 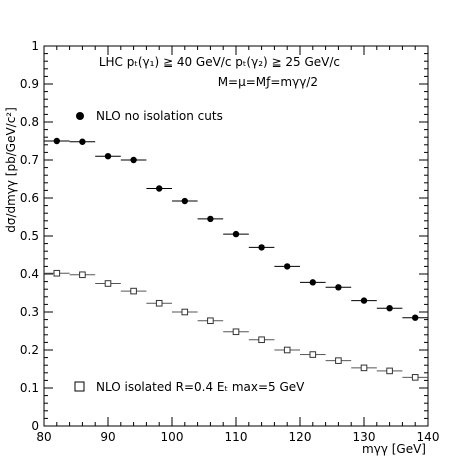 What do you see at coordinates (29, 236) in the screenshot?
I see `y-tick-label: 0.5` at bounding box center [29, 236].